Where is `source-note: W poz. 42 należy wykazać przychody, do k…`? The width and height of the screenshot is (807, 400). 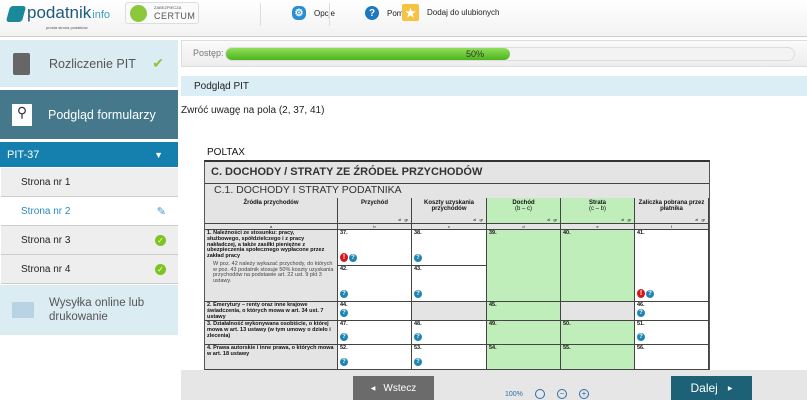 source-note: W poz. 42 należy wykazać przychody, do k… is located at coordinates (273, 272).